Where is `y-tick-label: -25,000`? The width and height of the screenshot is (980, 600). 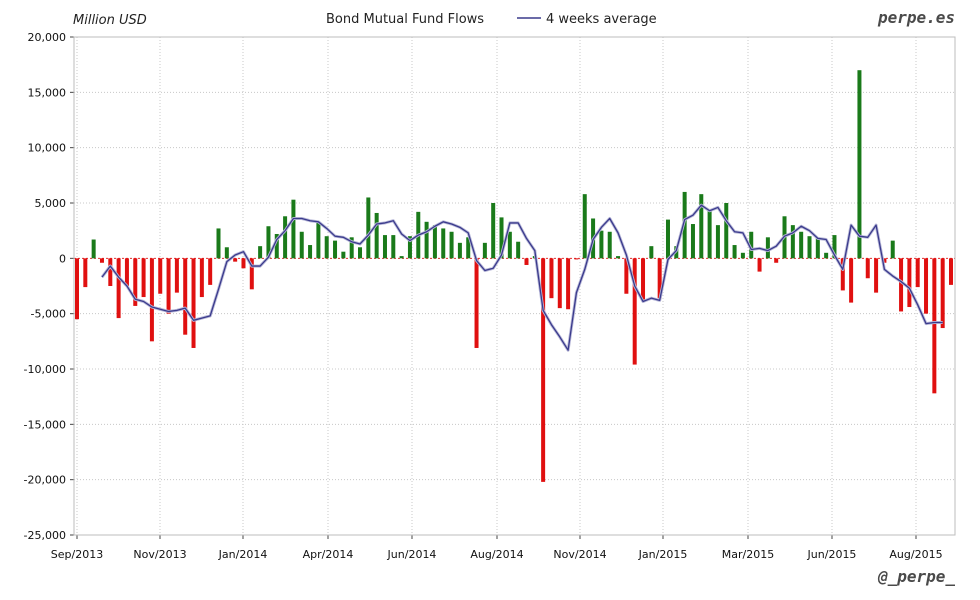 y-tick-label: -25,000 is located at coordinates (45, 535).